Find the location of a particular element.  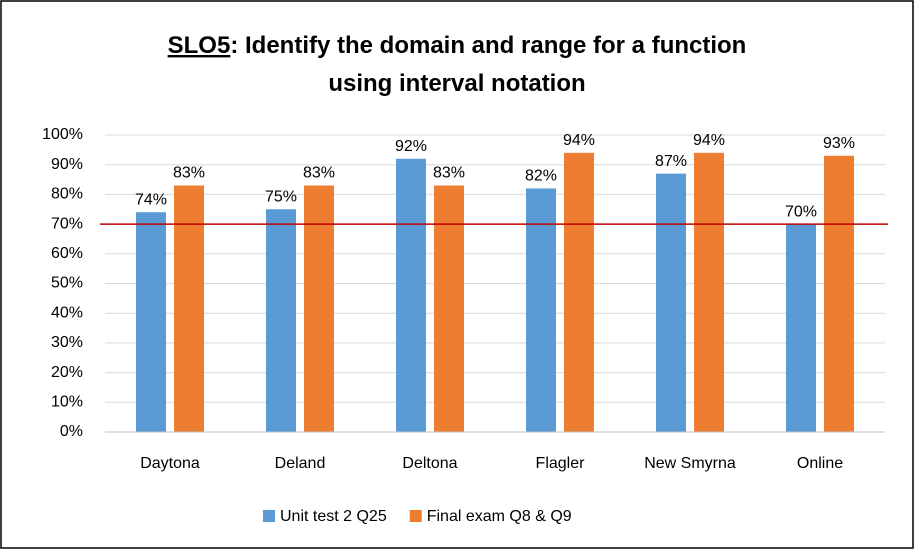

data-label: 75% is located at coordinates (281, 196).